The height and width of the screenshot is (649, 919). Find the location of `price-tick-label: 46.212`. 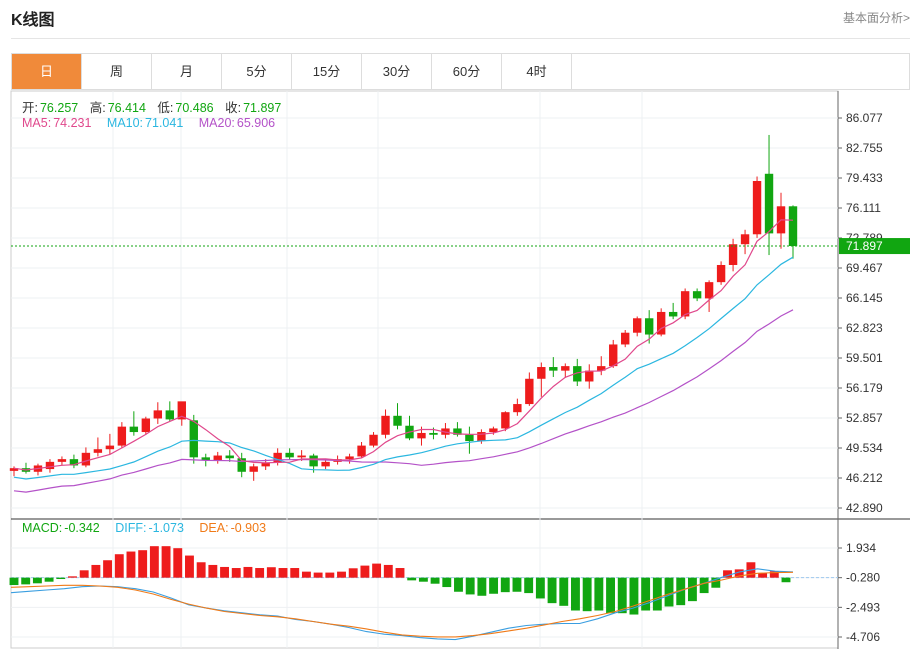

price-tick-label: 46.212 is located at coordinates (864, 478).